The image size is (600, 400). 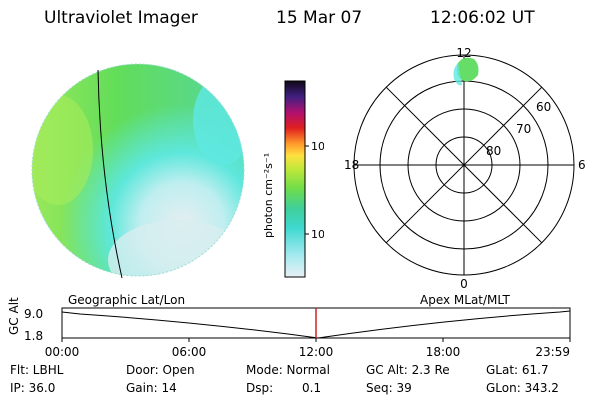 What do you see at coordinates (317, 146) in the screenshot?
I see `colorbar-tick-100: 100` at bounding box center [317, 146].